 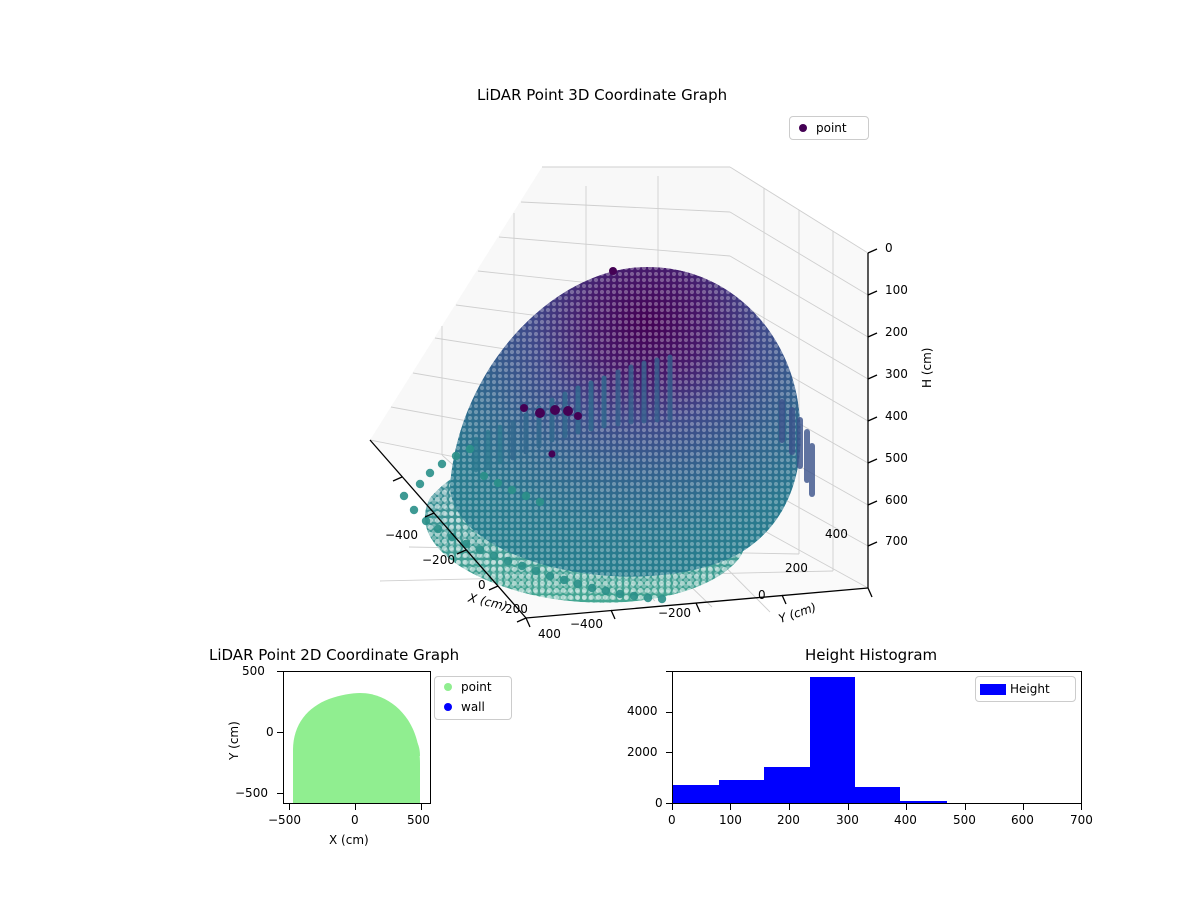 I want to click on y-tick-label-hist: 0, so click(x=659, y=803).